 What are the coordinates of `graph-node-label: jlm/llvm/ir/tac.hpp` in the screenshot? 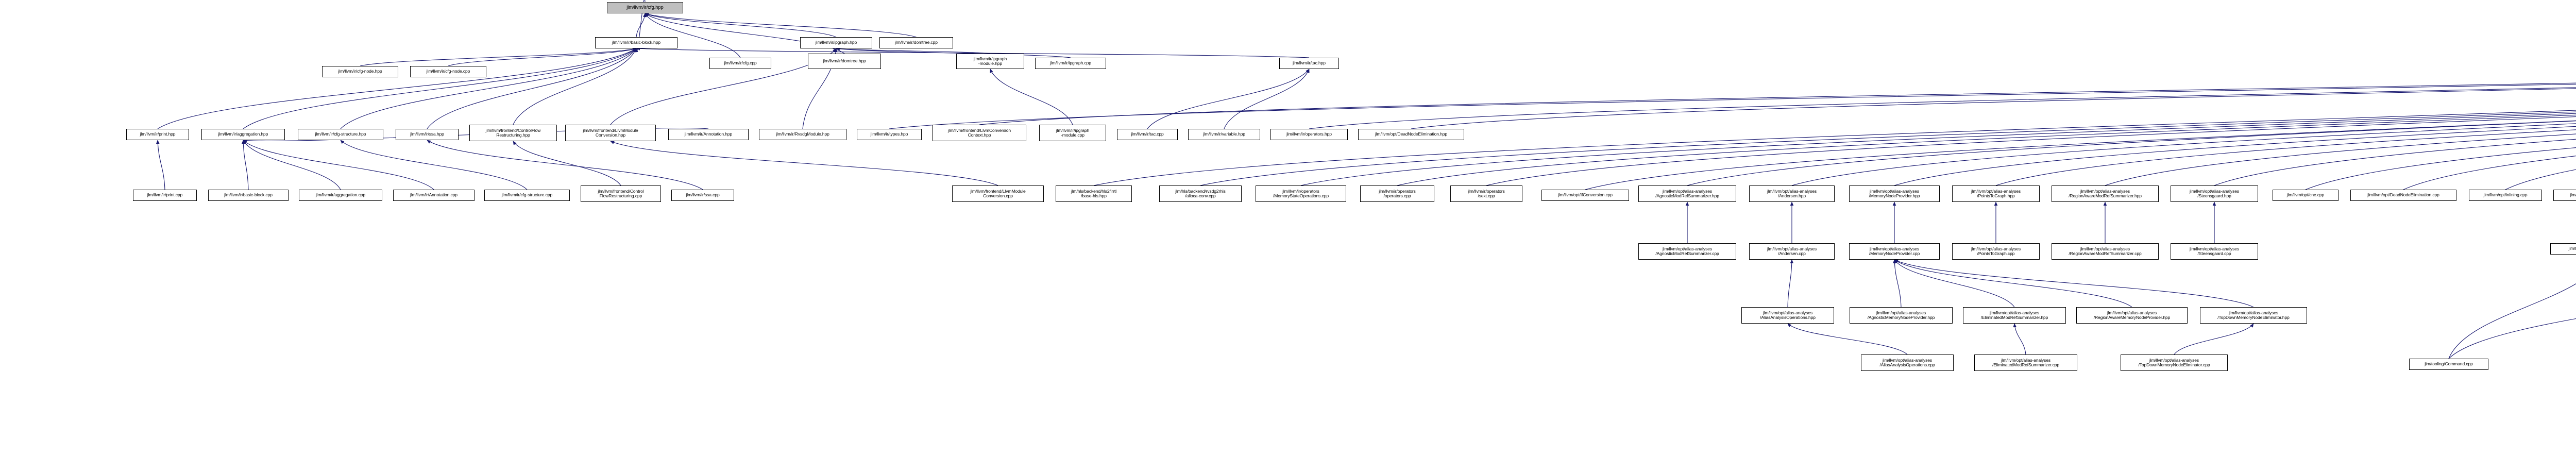 It's located at (1309, 63).